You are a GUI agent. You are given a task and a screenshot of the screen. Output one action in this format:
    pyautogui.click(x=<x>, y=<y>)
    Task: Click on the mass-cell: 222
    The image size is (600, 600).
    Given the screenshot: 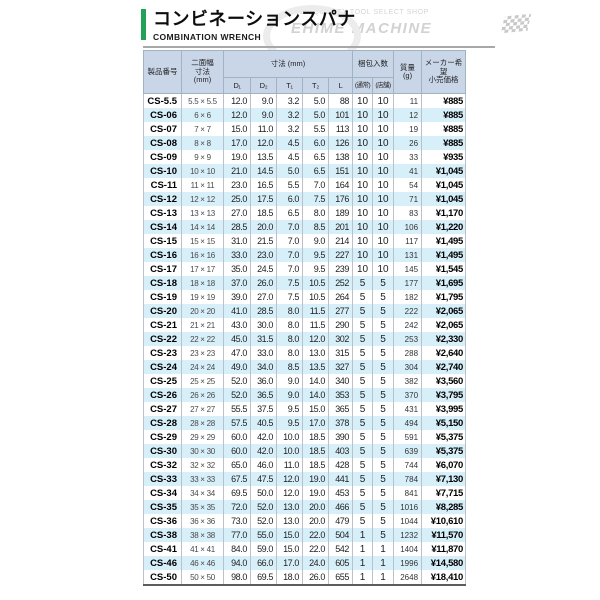 What is the action you would take?
    pyautogui.click(x=408, y=311)
    